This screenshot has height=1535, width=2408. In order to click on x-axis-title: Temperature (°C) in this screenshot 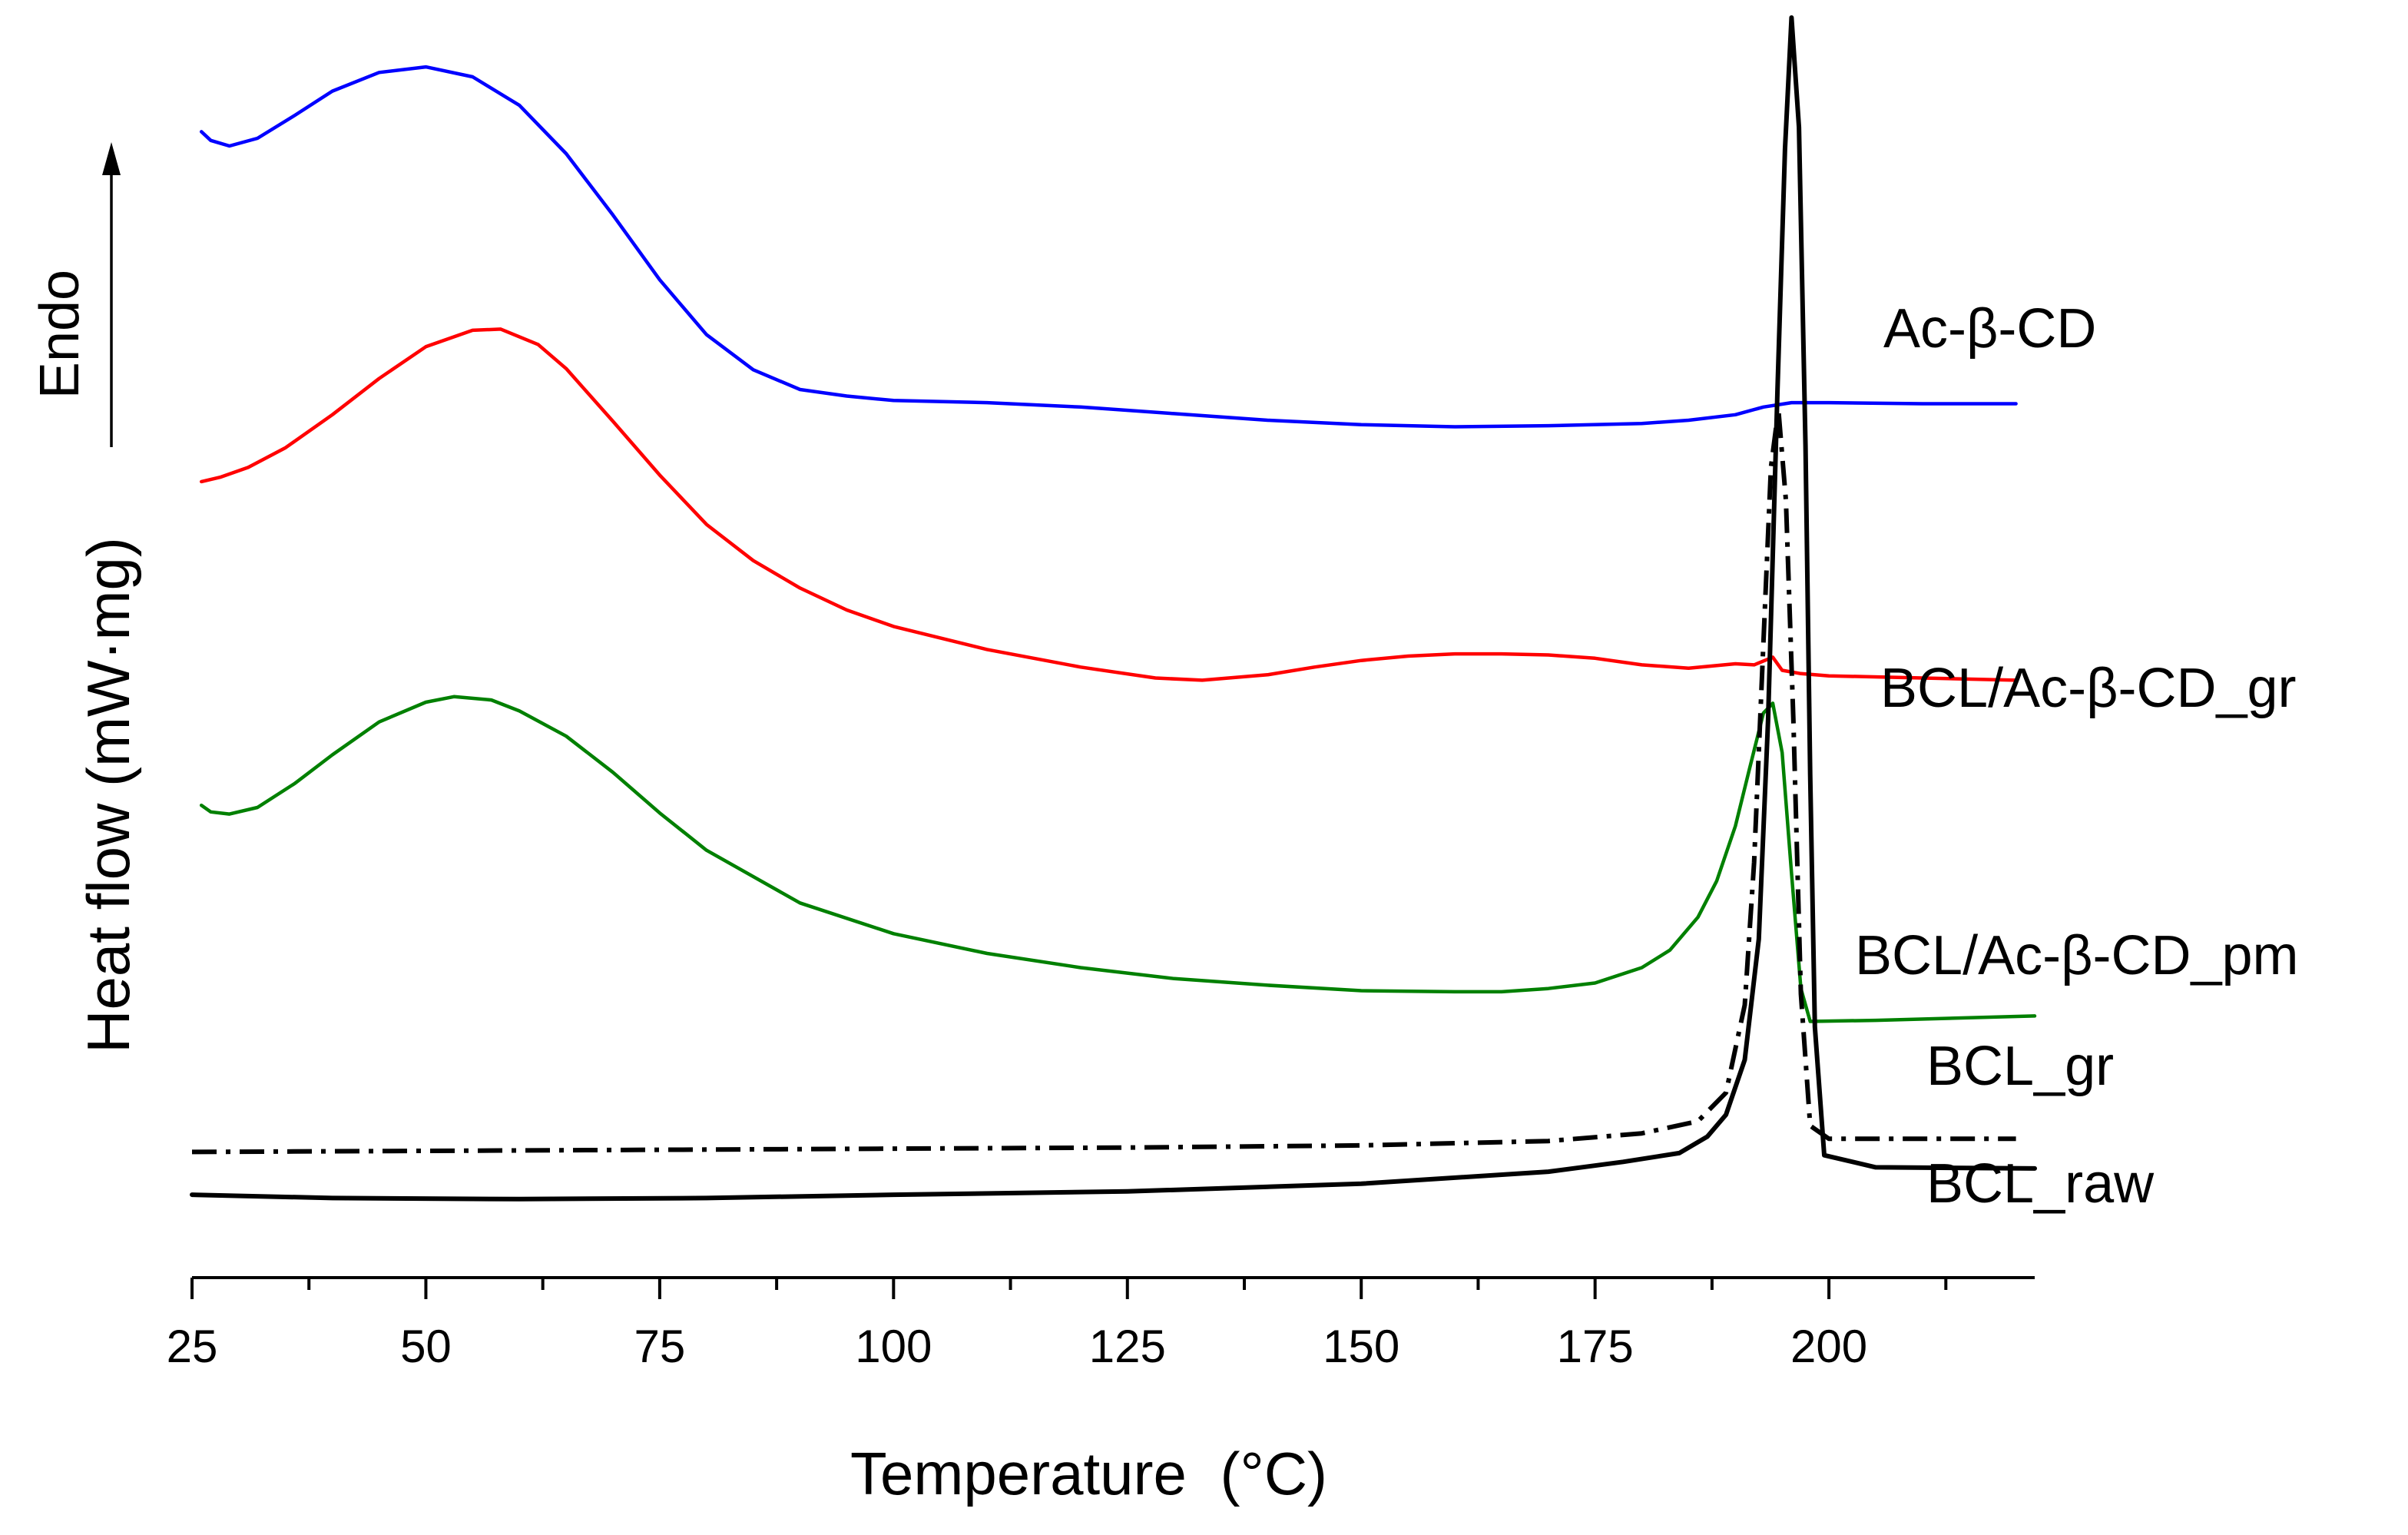, I will do `click(1088, 1473)`.